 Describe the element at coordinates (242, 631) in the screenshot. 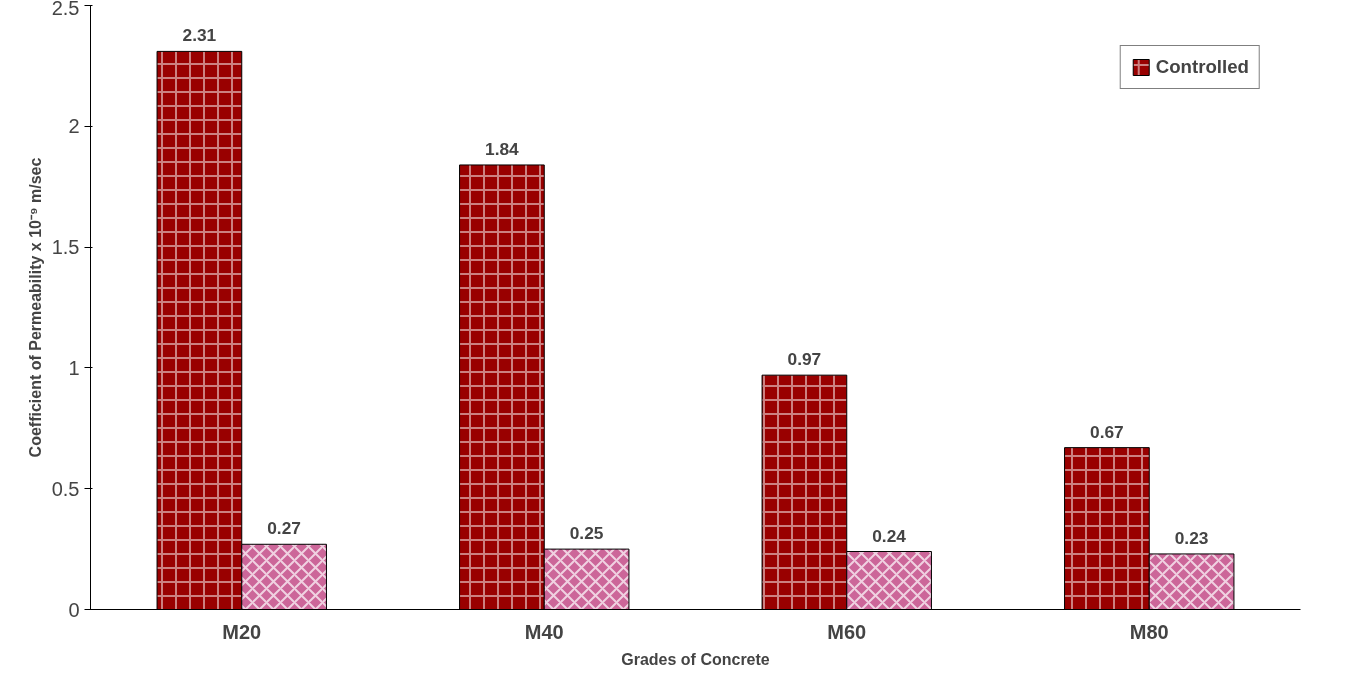

I see `x-tick-label: M20` at that location.